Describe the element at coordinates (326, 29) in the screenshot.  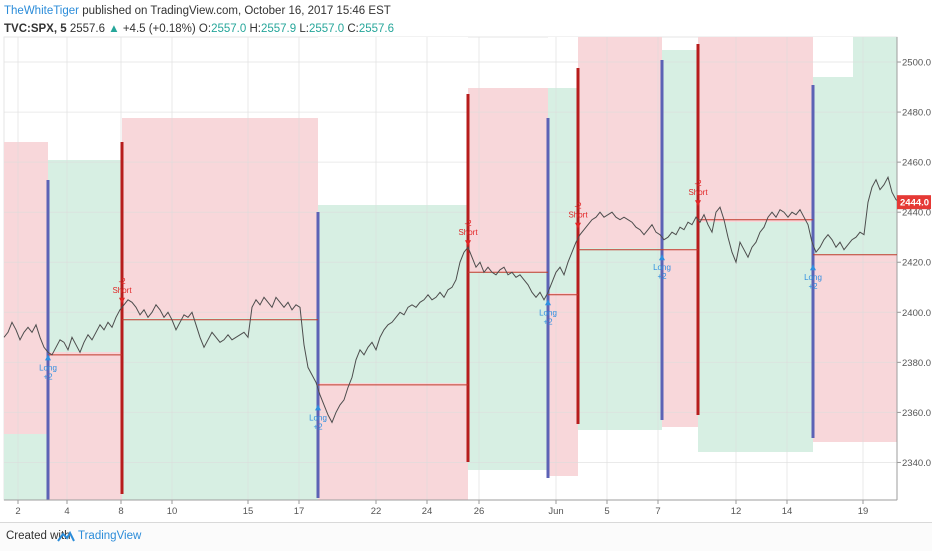
I see `low-value: 2557.0` at that location.